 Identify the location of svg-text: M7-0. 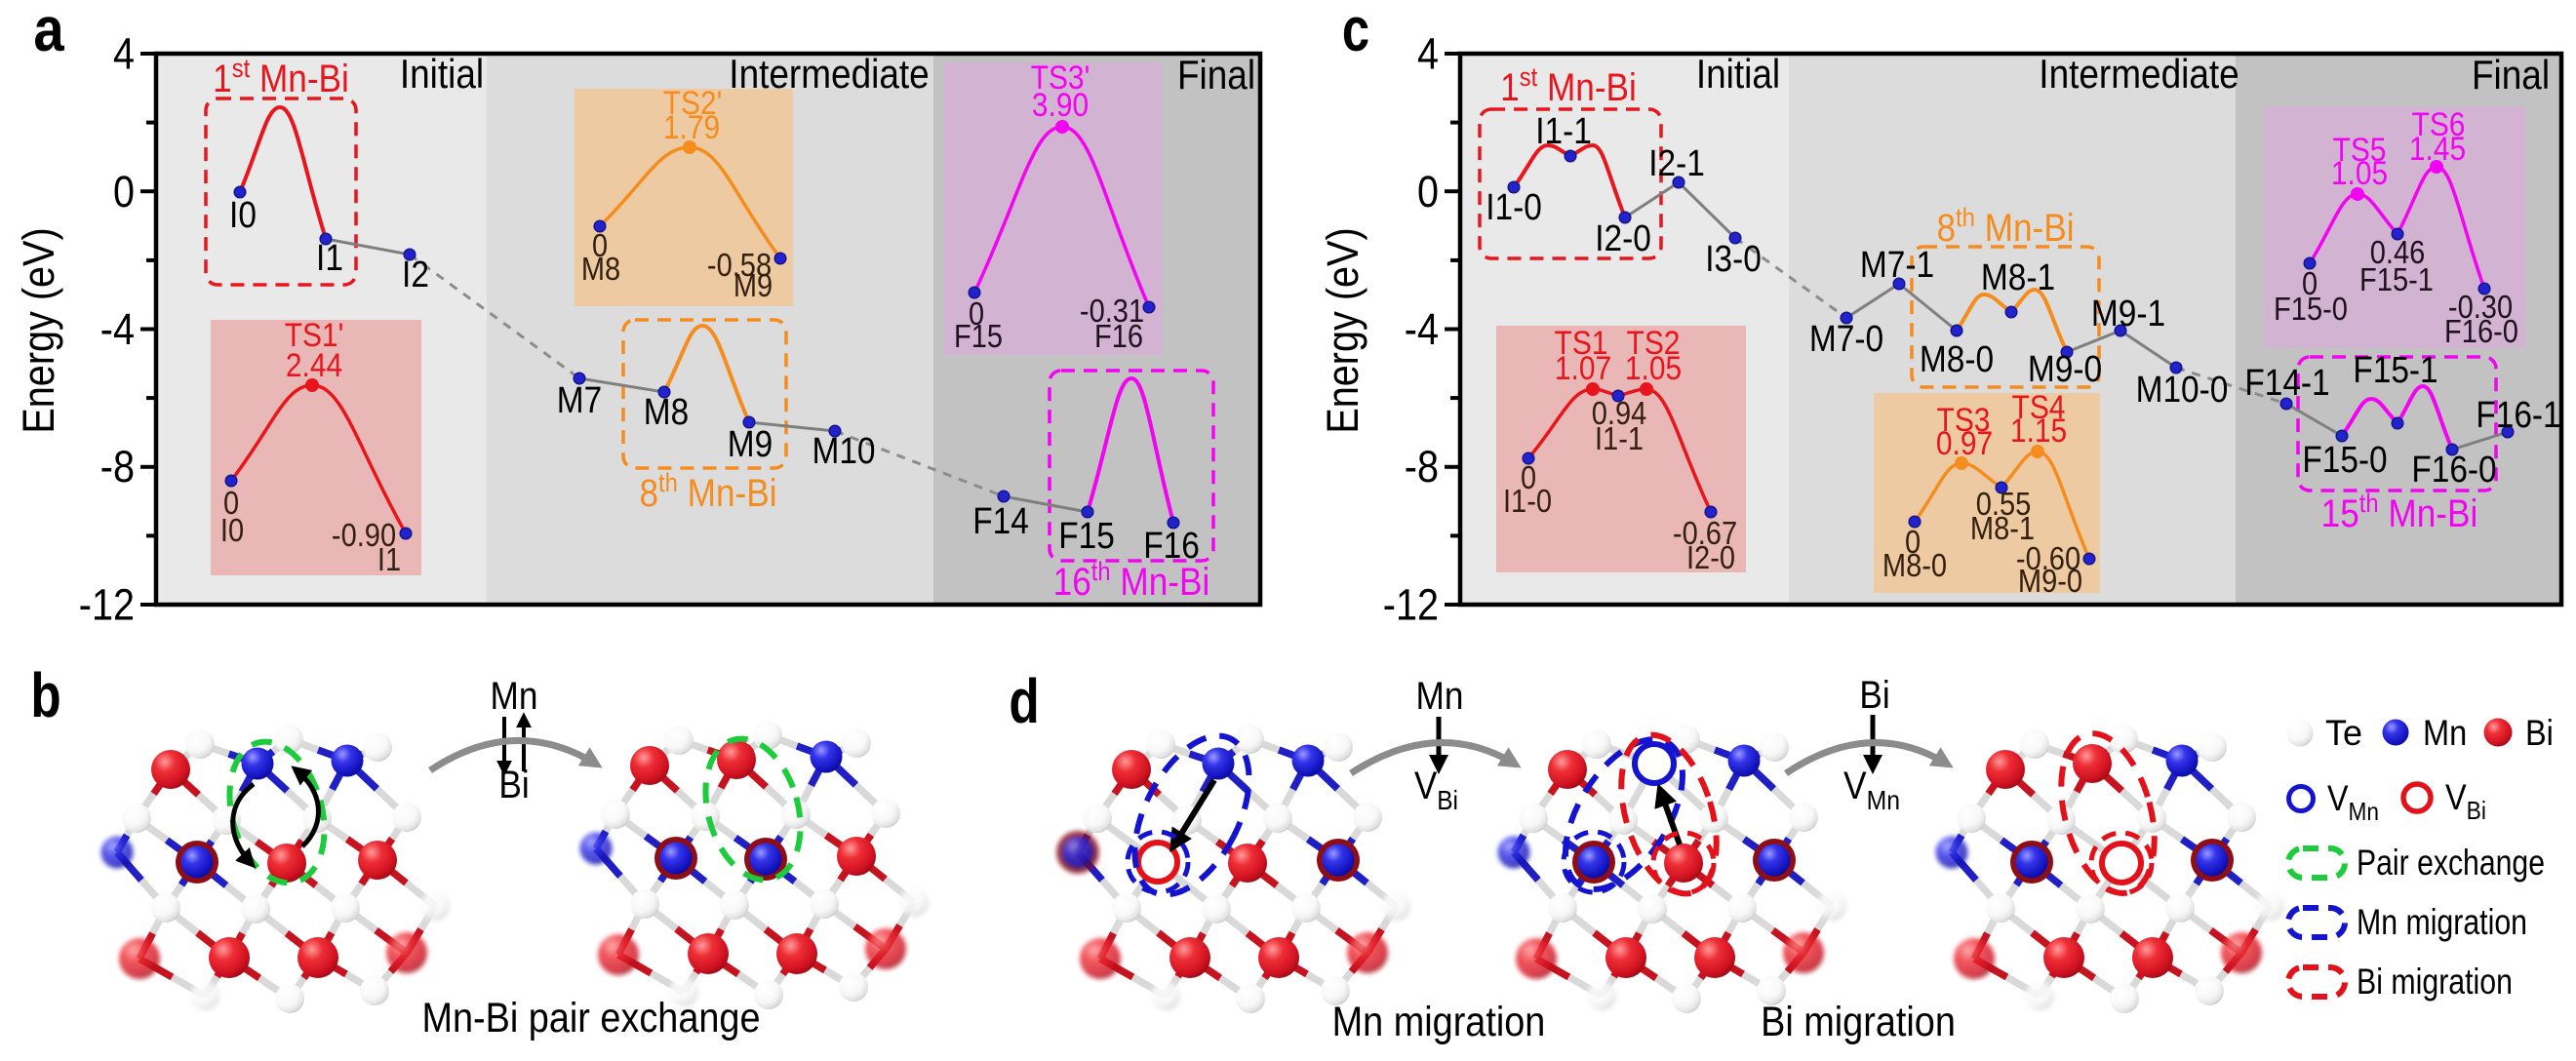
(1846, 339).